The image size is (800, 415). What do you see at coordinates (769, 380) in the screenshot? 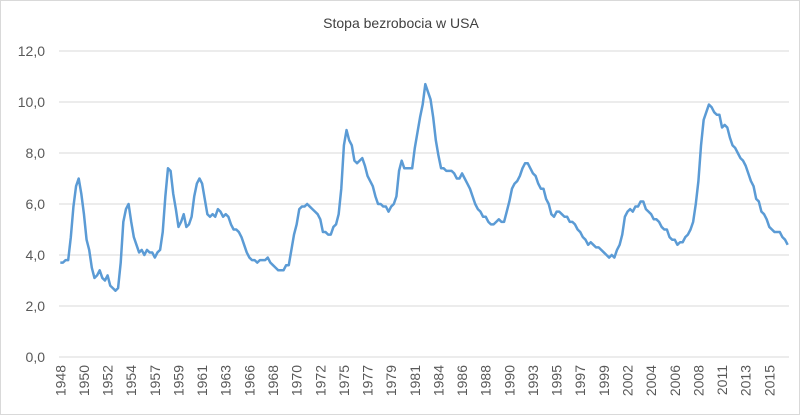
I see `x-tick-label: 2015` at bounding box center [769, 380].